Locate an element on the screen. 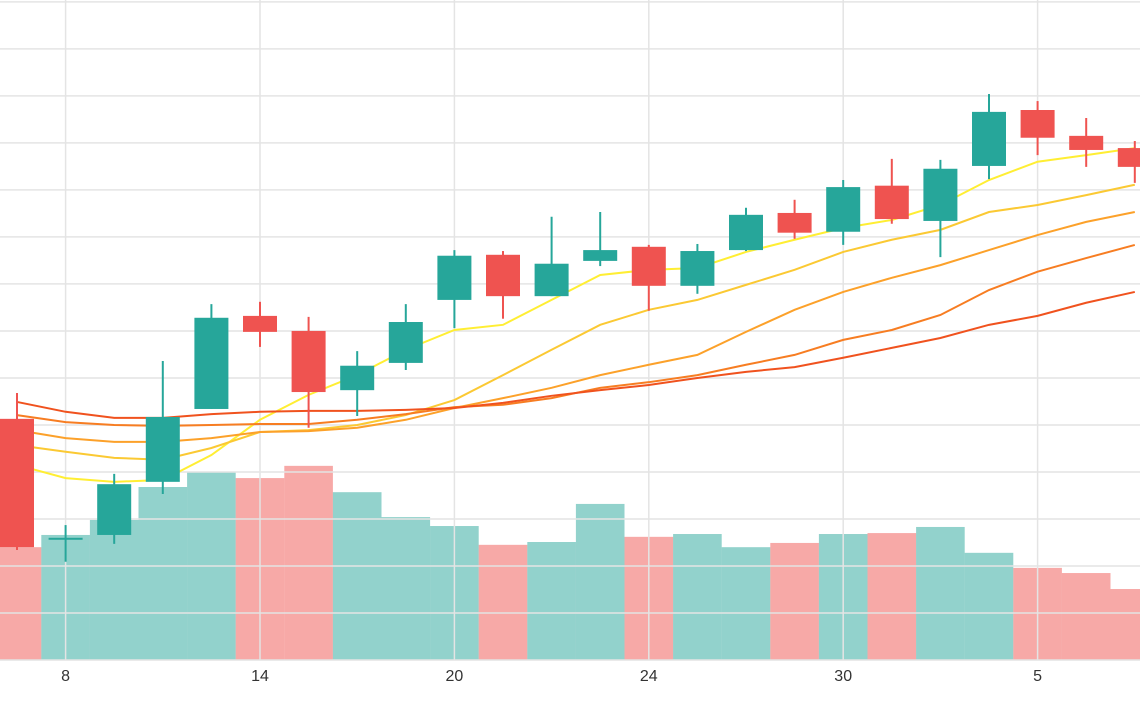 This screenshot has width=1140, height=710. x-tick-label: 20 is located at coordinates (455, 676).